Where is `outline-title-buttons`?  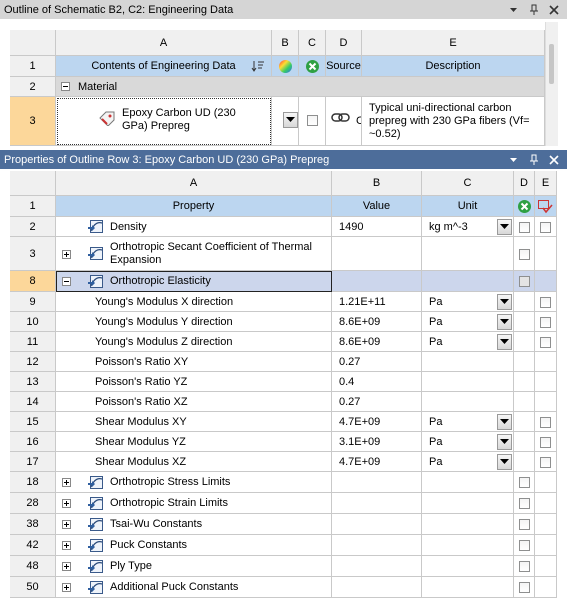
outline-title-buttons is located at coordinates (534, 9).